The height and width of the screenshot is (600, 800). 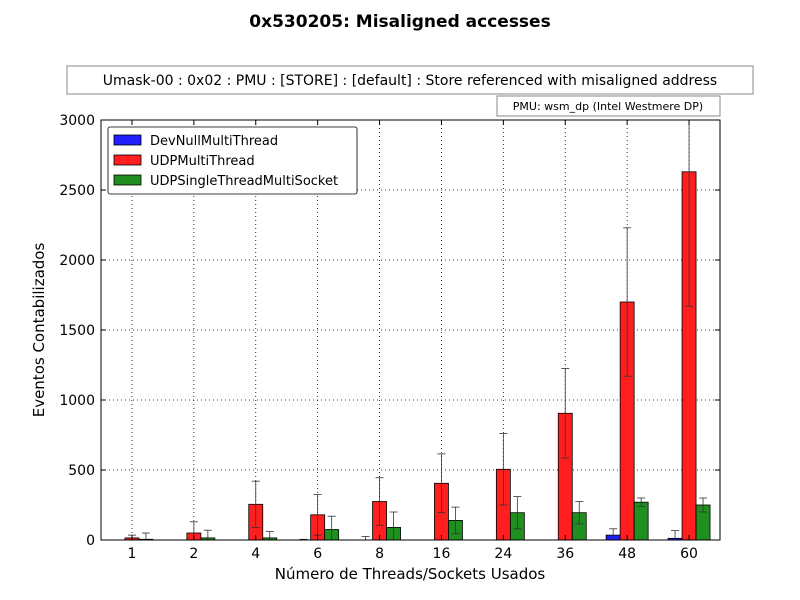 I want to click on x-axis-label: Número de Threads/Sockets Usados, so click(x=410, y=574).